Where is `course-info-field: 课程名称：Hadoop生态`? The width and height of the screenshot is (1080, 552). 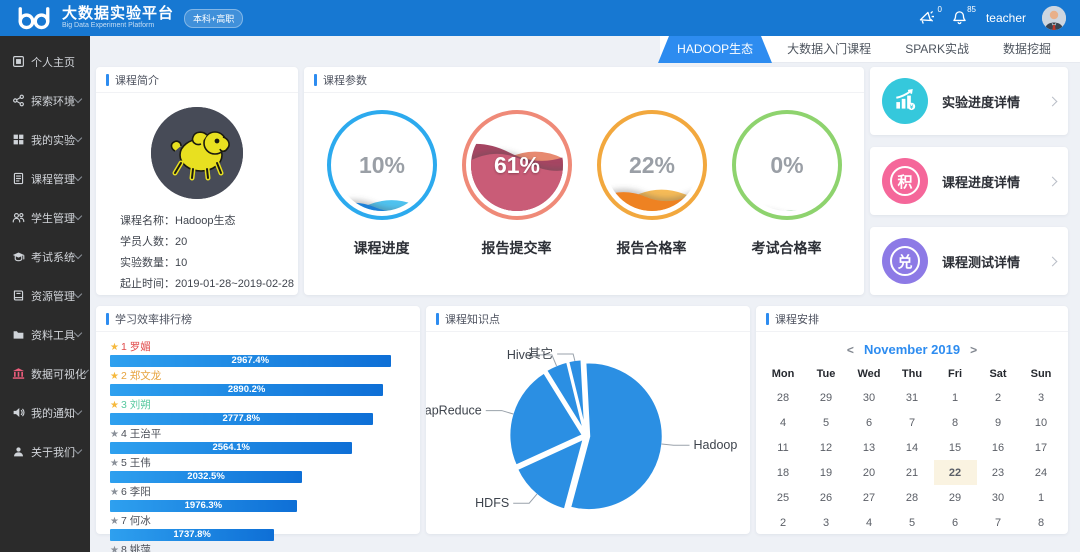 course-info-field: 课程名称：Hadoop生态 is located at coordinates (178, 221).